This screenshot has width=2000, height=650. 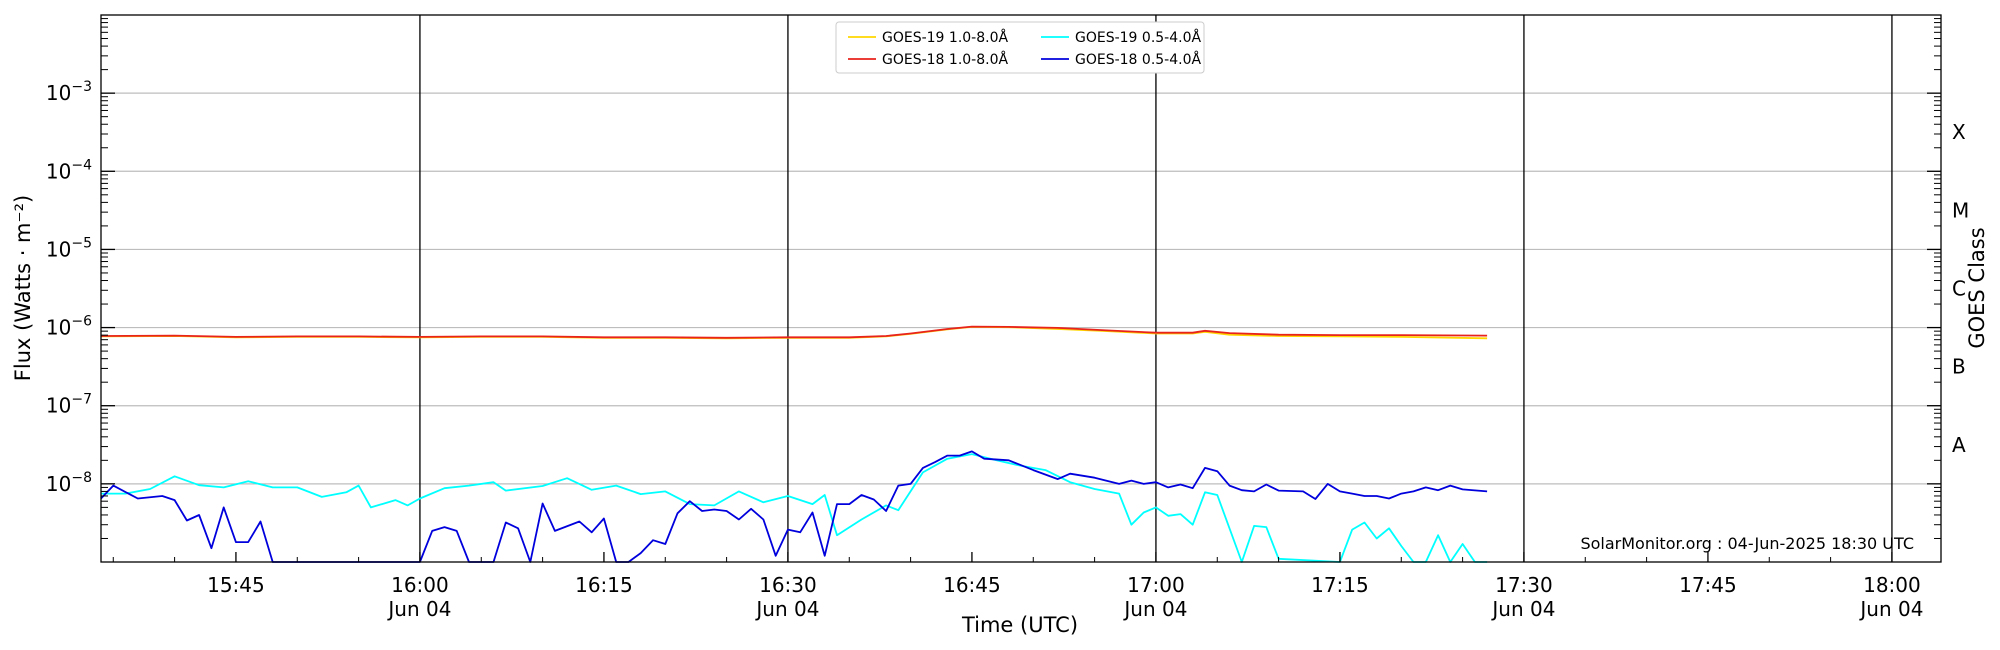 What do you see at coordinates (236, 585) in the screenshot?
I see `x-tick-time: 15:45` at bounding box center [236, 585].